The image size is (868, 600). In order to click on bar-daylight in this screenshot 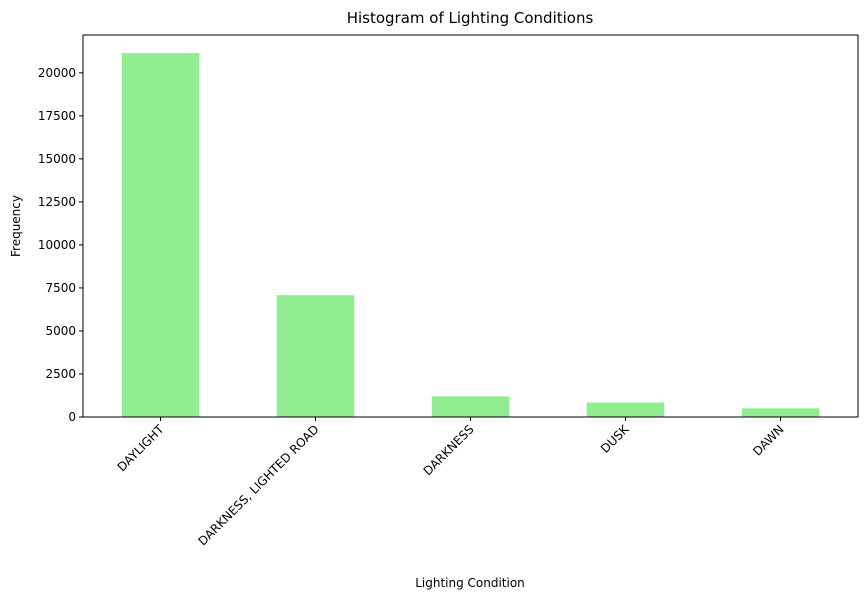, I will do `click(160, 235)`.